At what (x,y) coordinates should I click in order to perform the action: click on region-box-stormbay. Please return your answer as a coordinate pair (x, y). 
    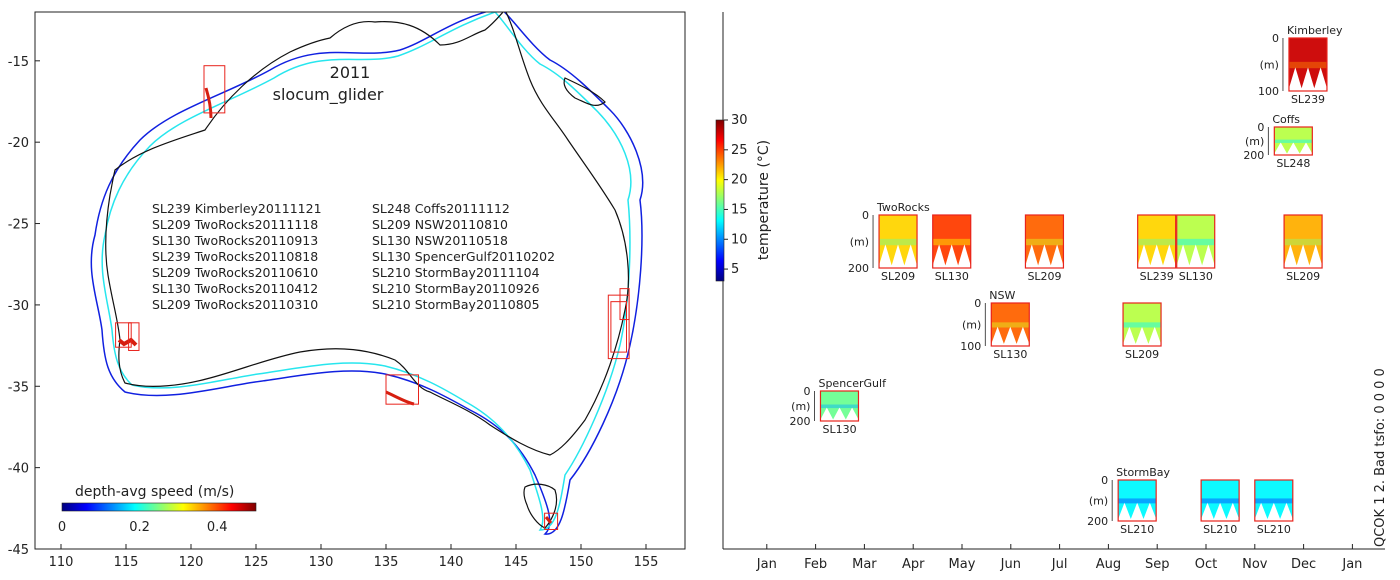
    Looking at the image, I should click on (551, 521).